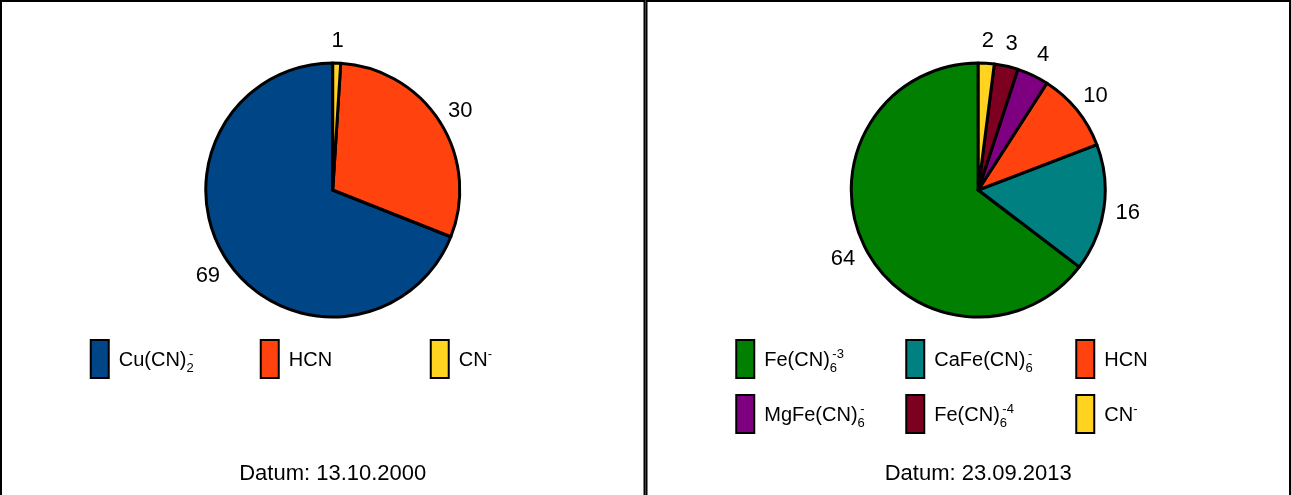  I want to click on data-label: 10, so click(1095, 95).